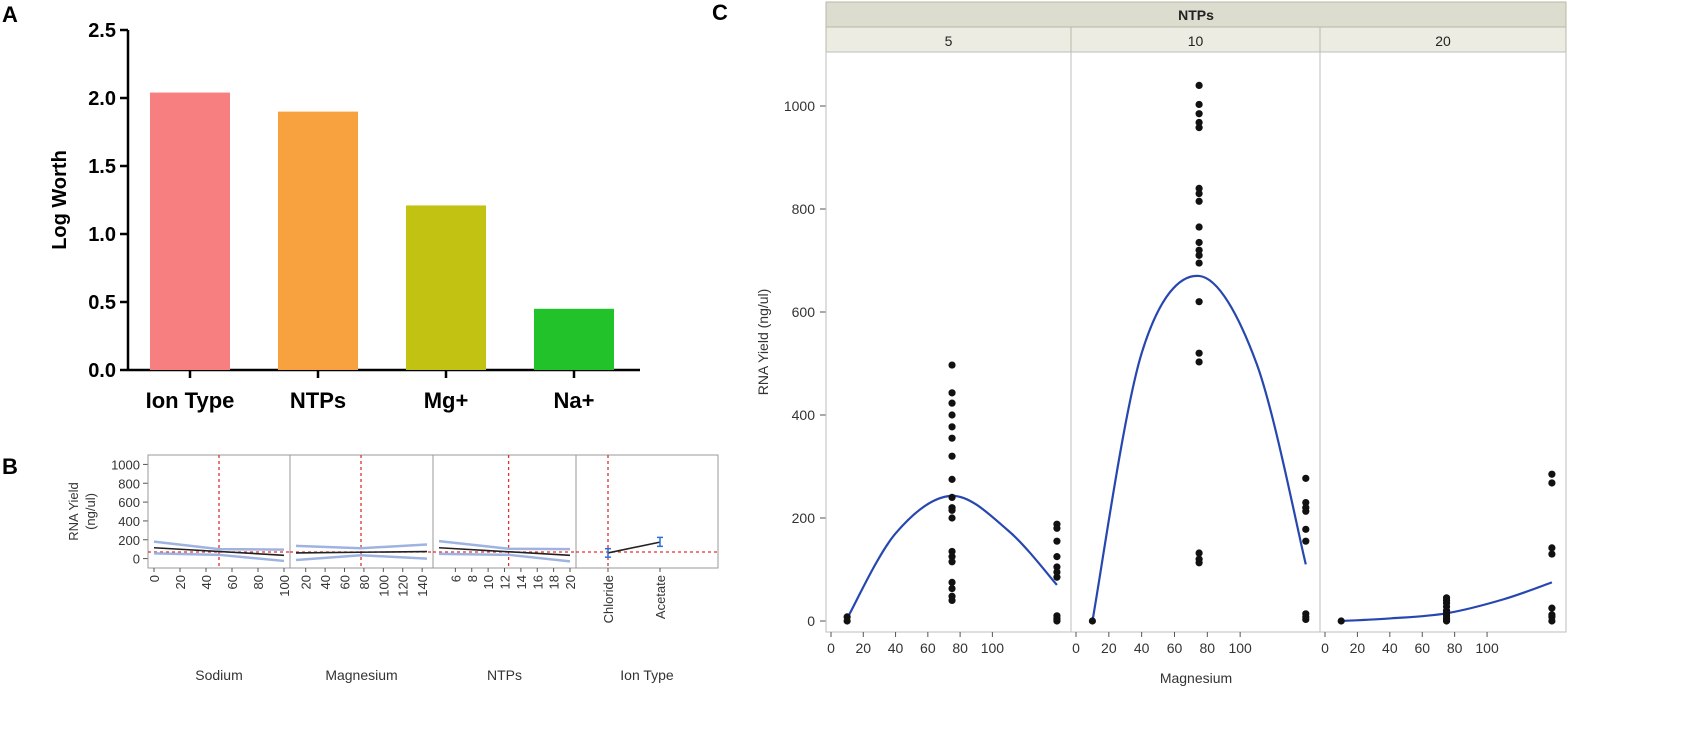 Image resolution: width=1701 pixels, height=750 pixels. What do you see at coordinates (318, 240) in the screenshot?
I see `bar-ntps` at bounding box center [318, 240].